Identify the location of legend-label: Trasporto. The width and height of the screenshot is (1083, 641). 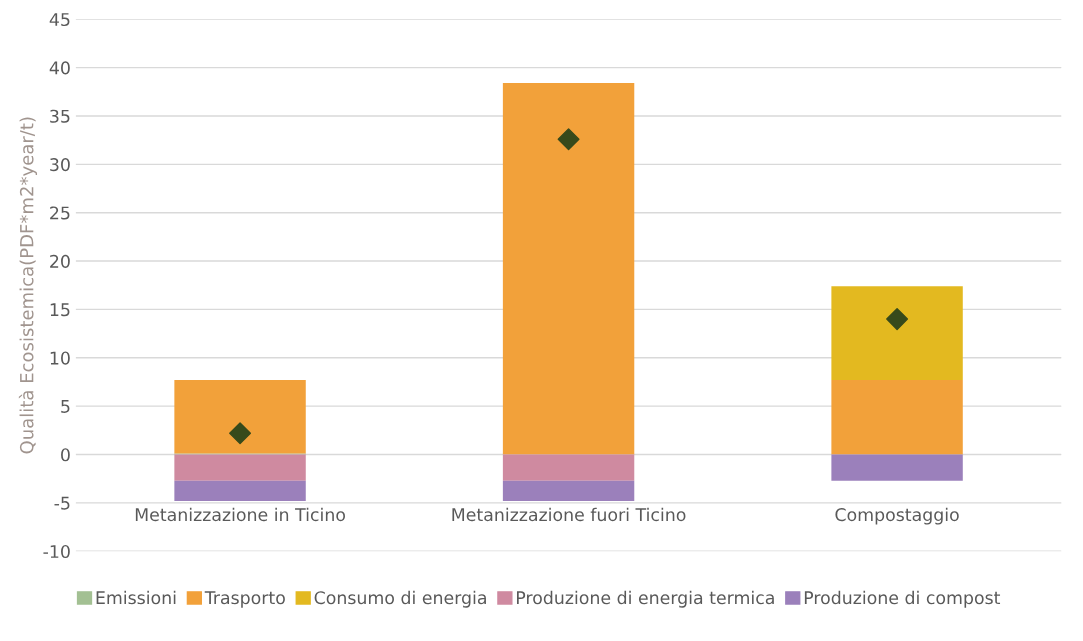
(244, 599).